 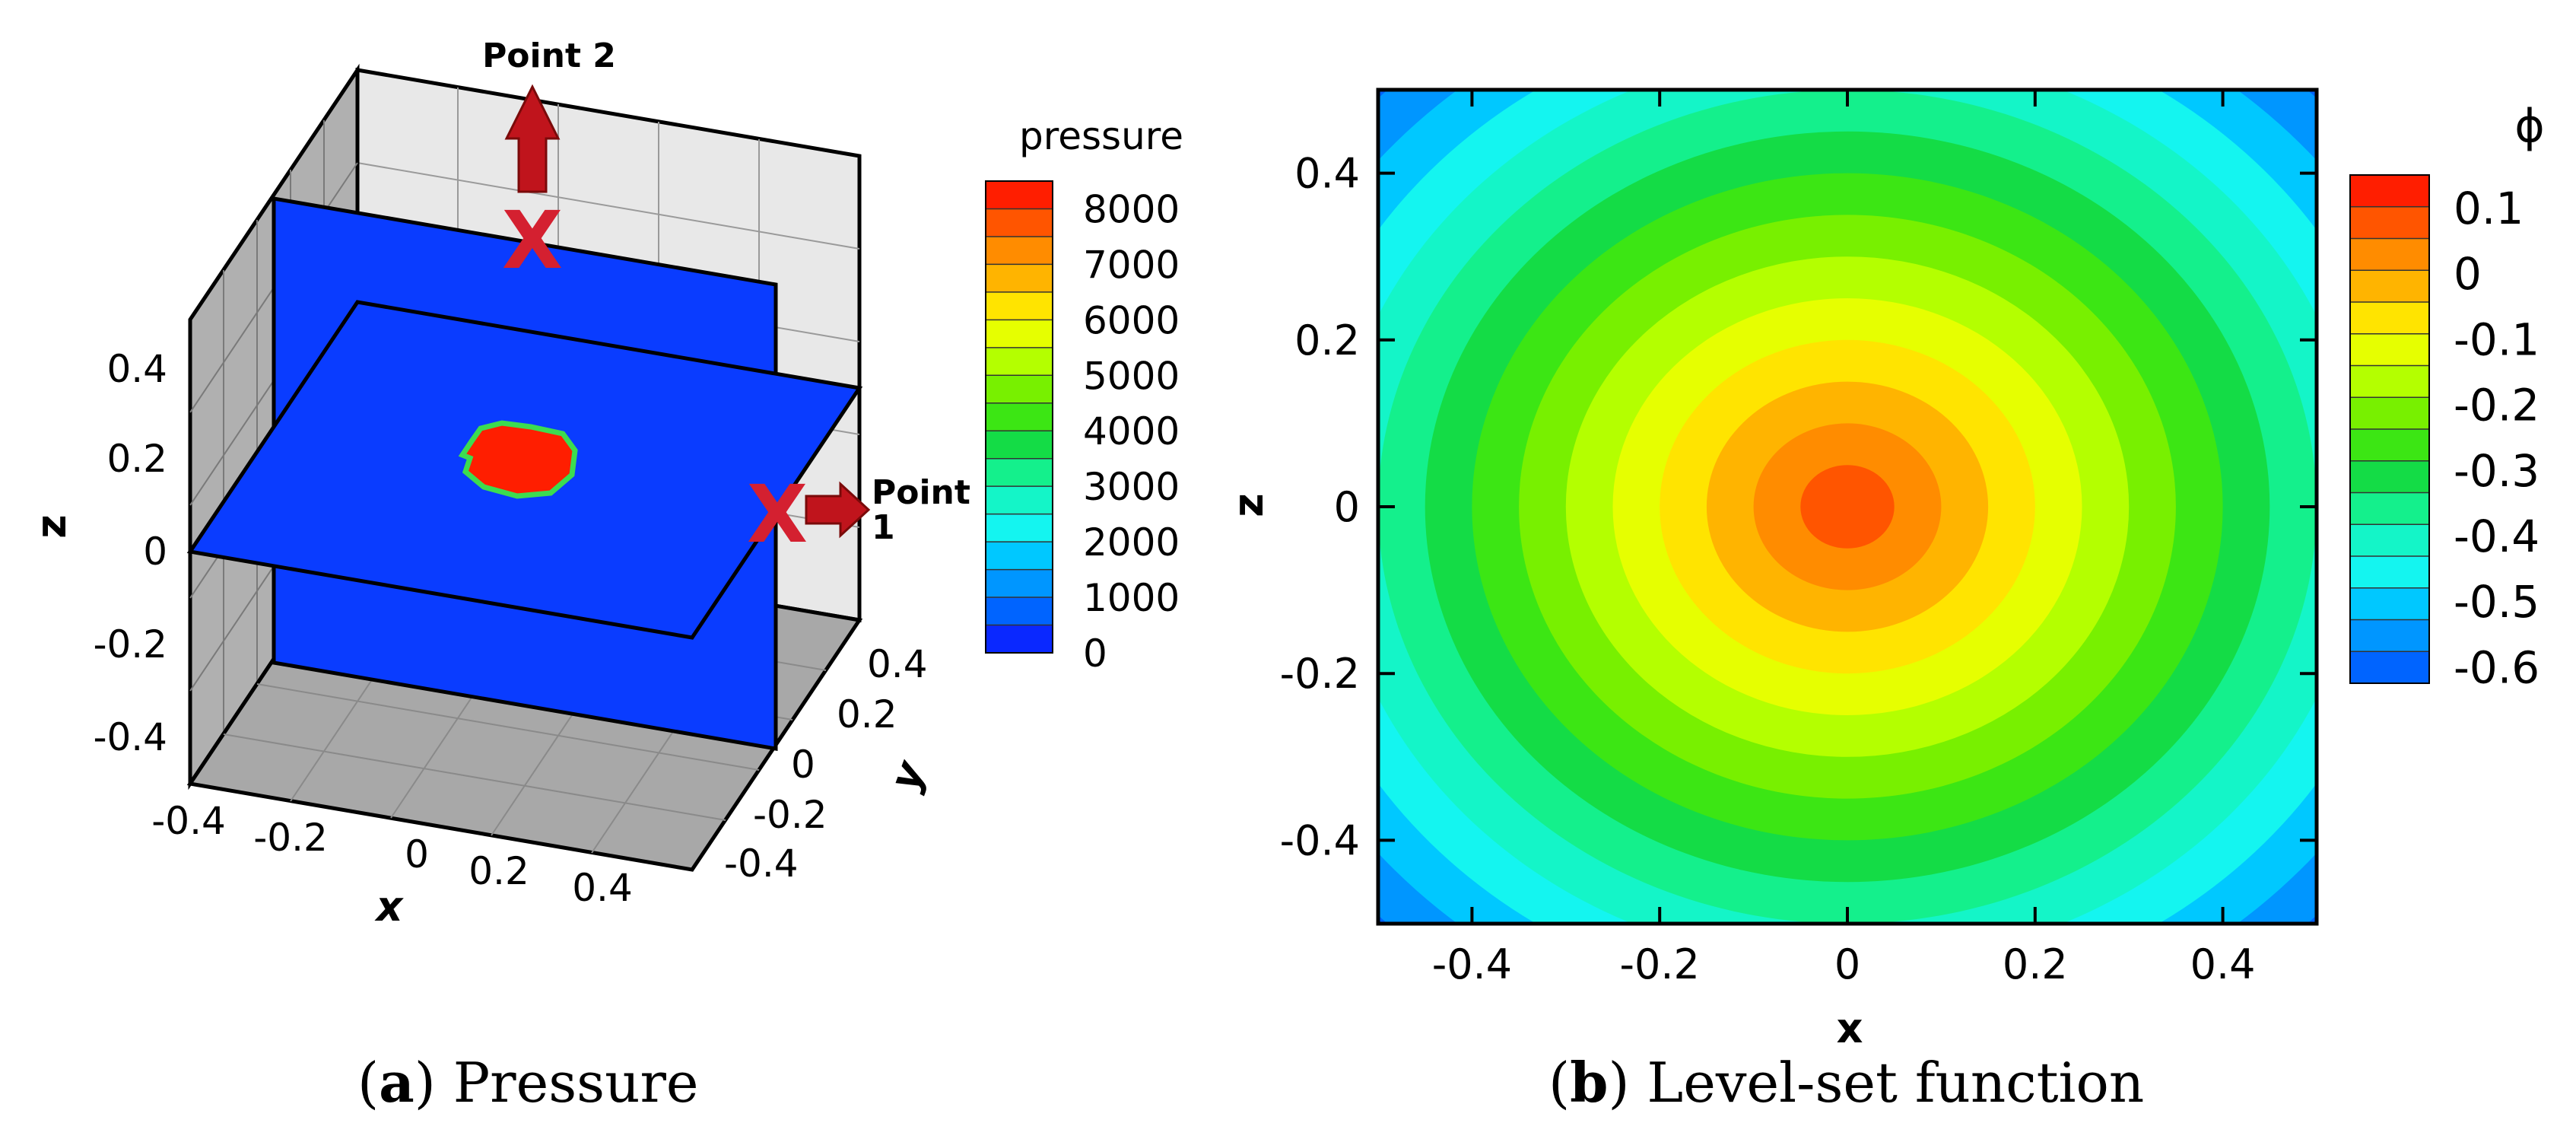 What do you see at coordinates (1131, 265) in the screenshot?
I see `colorbar-tick-label: 7000` at bounding box center [1131, 265].